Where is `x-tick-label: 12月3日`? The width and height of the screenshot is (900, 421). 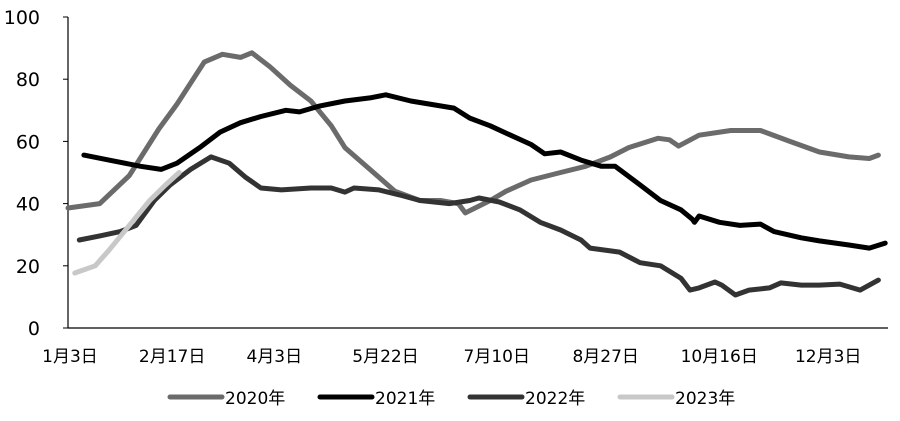 x-tick-label: 12月3日 is located at coordinates (828, 357).